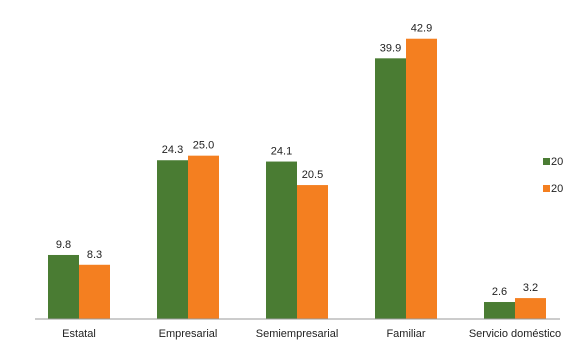  I want to click on value-label: 3.2, so click(530, 288).